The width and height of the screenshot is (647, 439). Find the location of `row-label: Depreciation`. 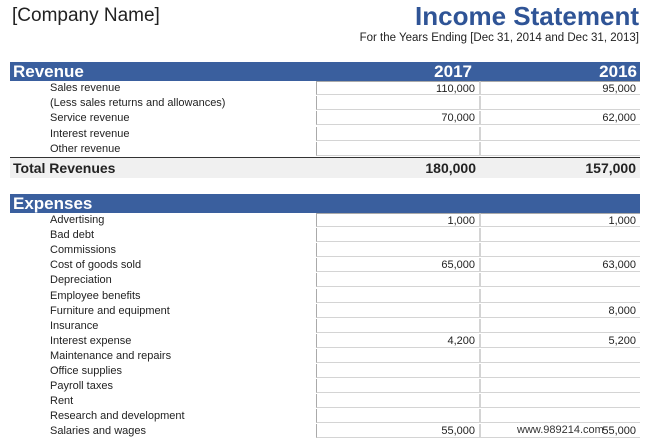

row-label: Depreciation is located at coordinates (81, 280).